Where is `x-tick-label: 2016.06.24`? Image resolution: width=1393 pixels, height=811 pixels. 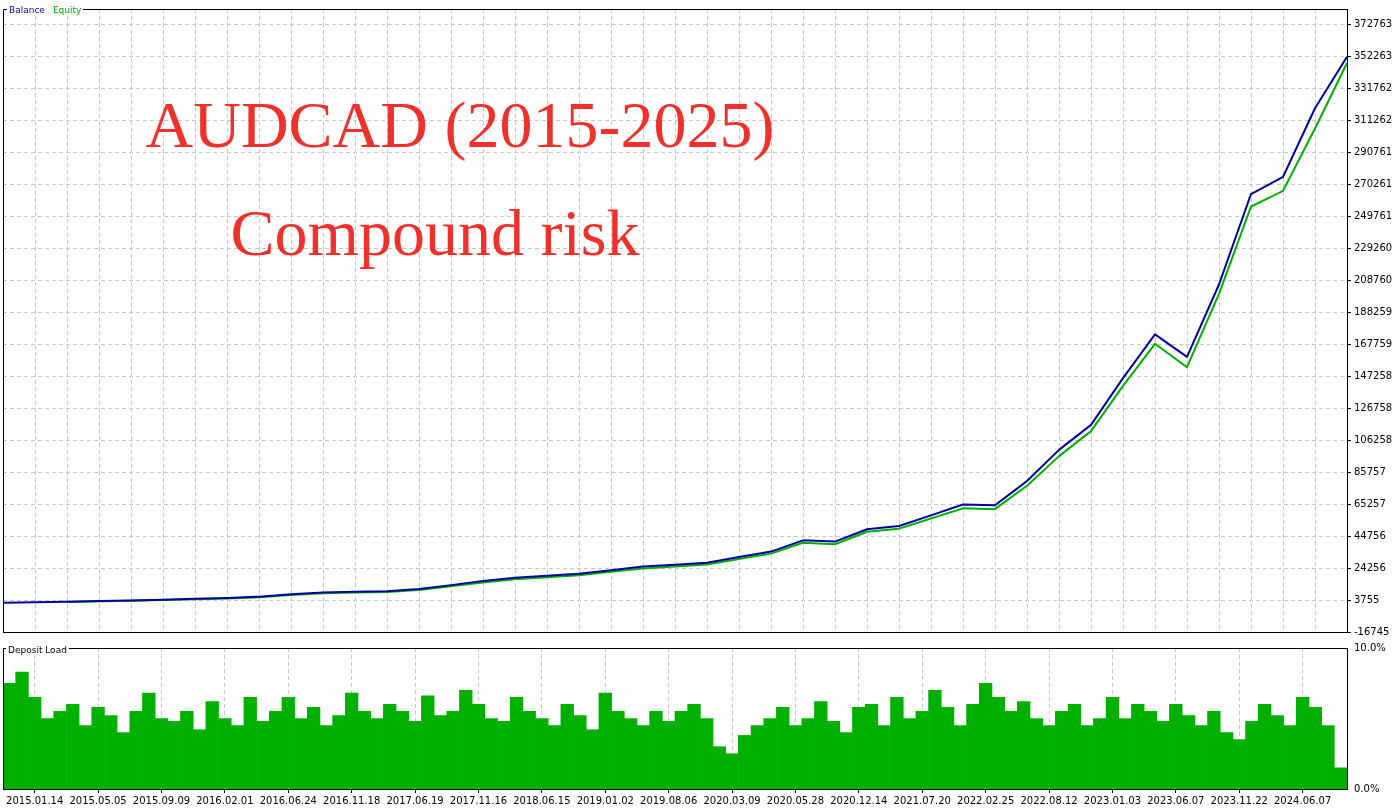
x-tick-label: 2016.06.24 is located at coordinates (288, 800).